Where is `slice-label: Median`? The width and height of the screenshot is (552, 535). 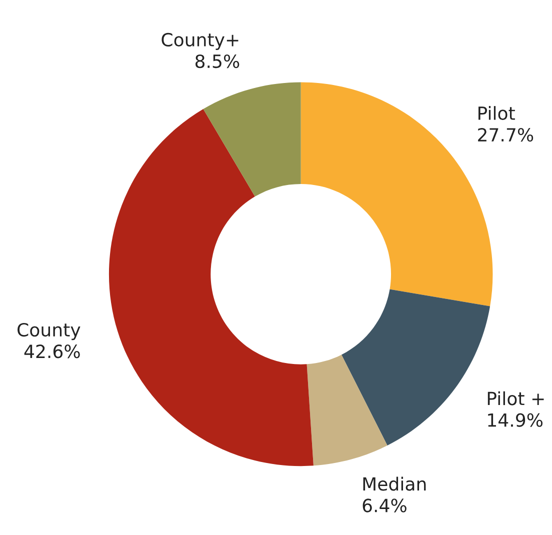
slice-label: Median is located at coordinates (394, 483).